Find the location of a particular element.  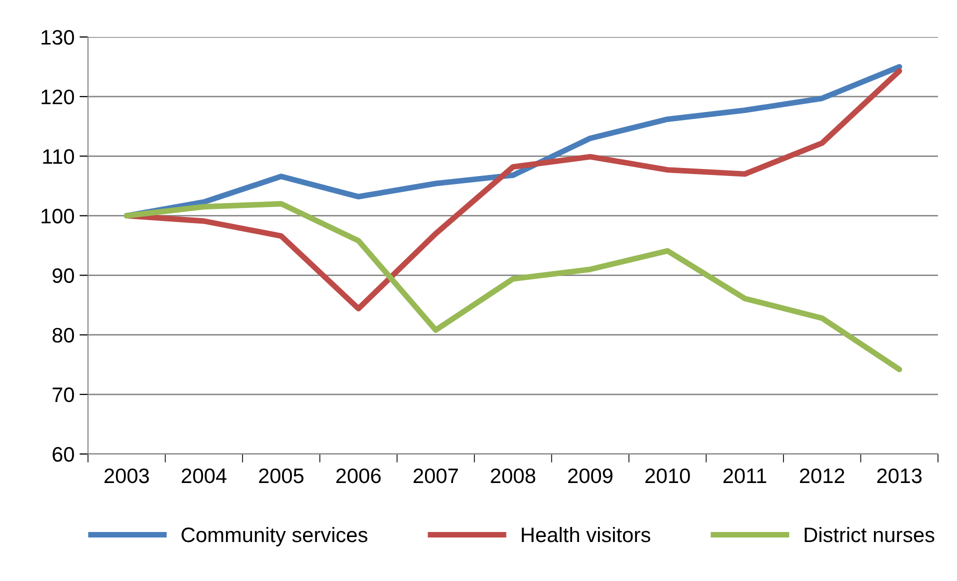

y-tick-label: 130 is located at coordinates (58, 37).